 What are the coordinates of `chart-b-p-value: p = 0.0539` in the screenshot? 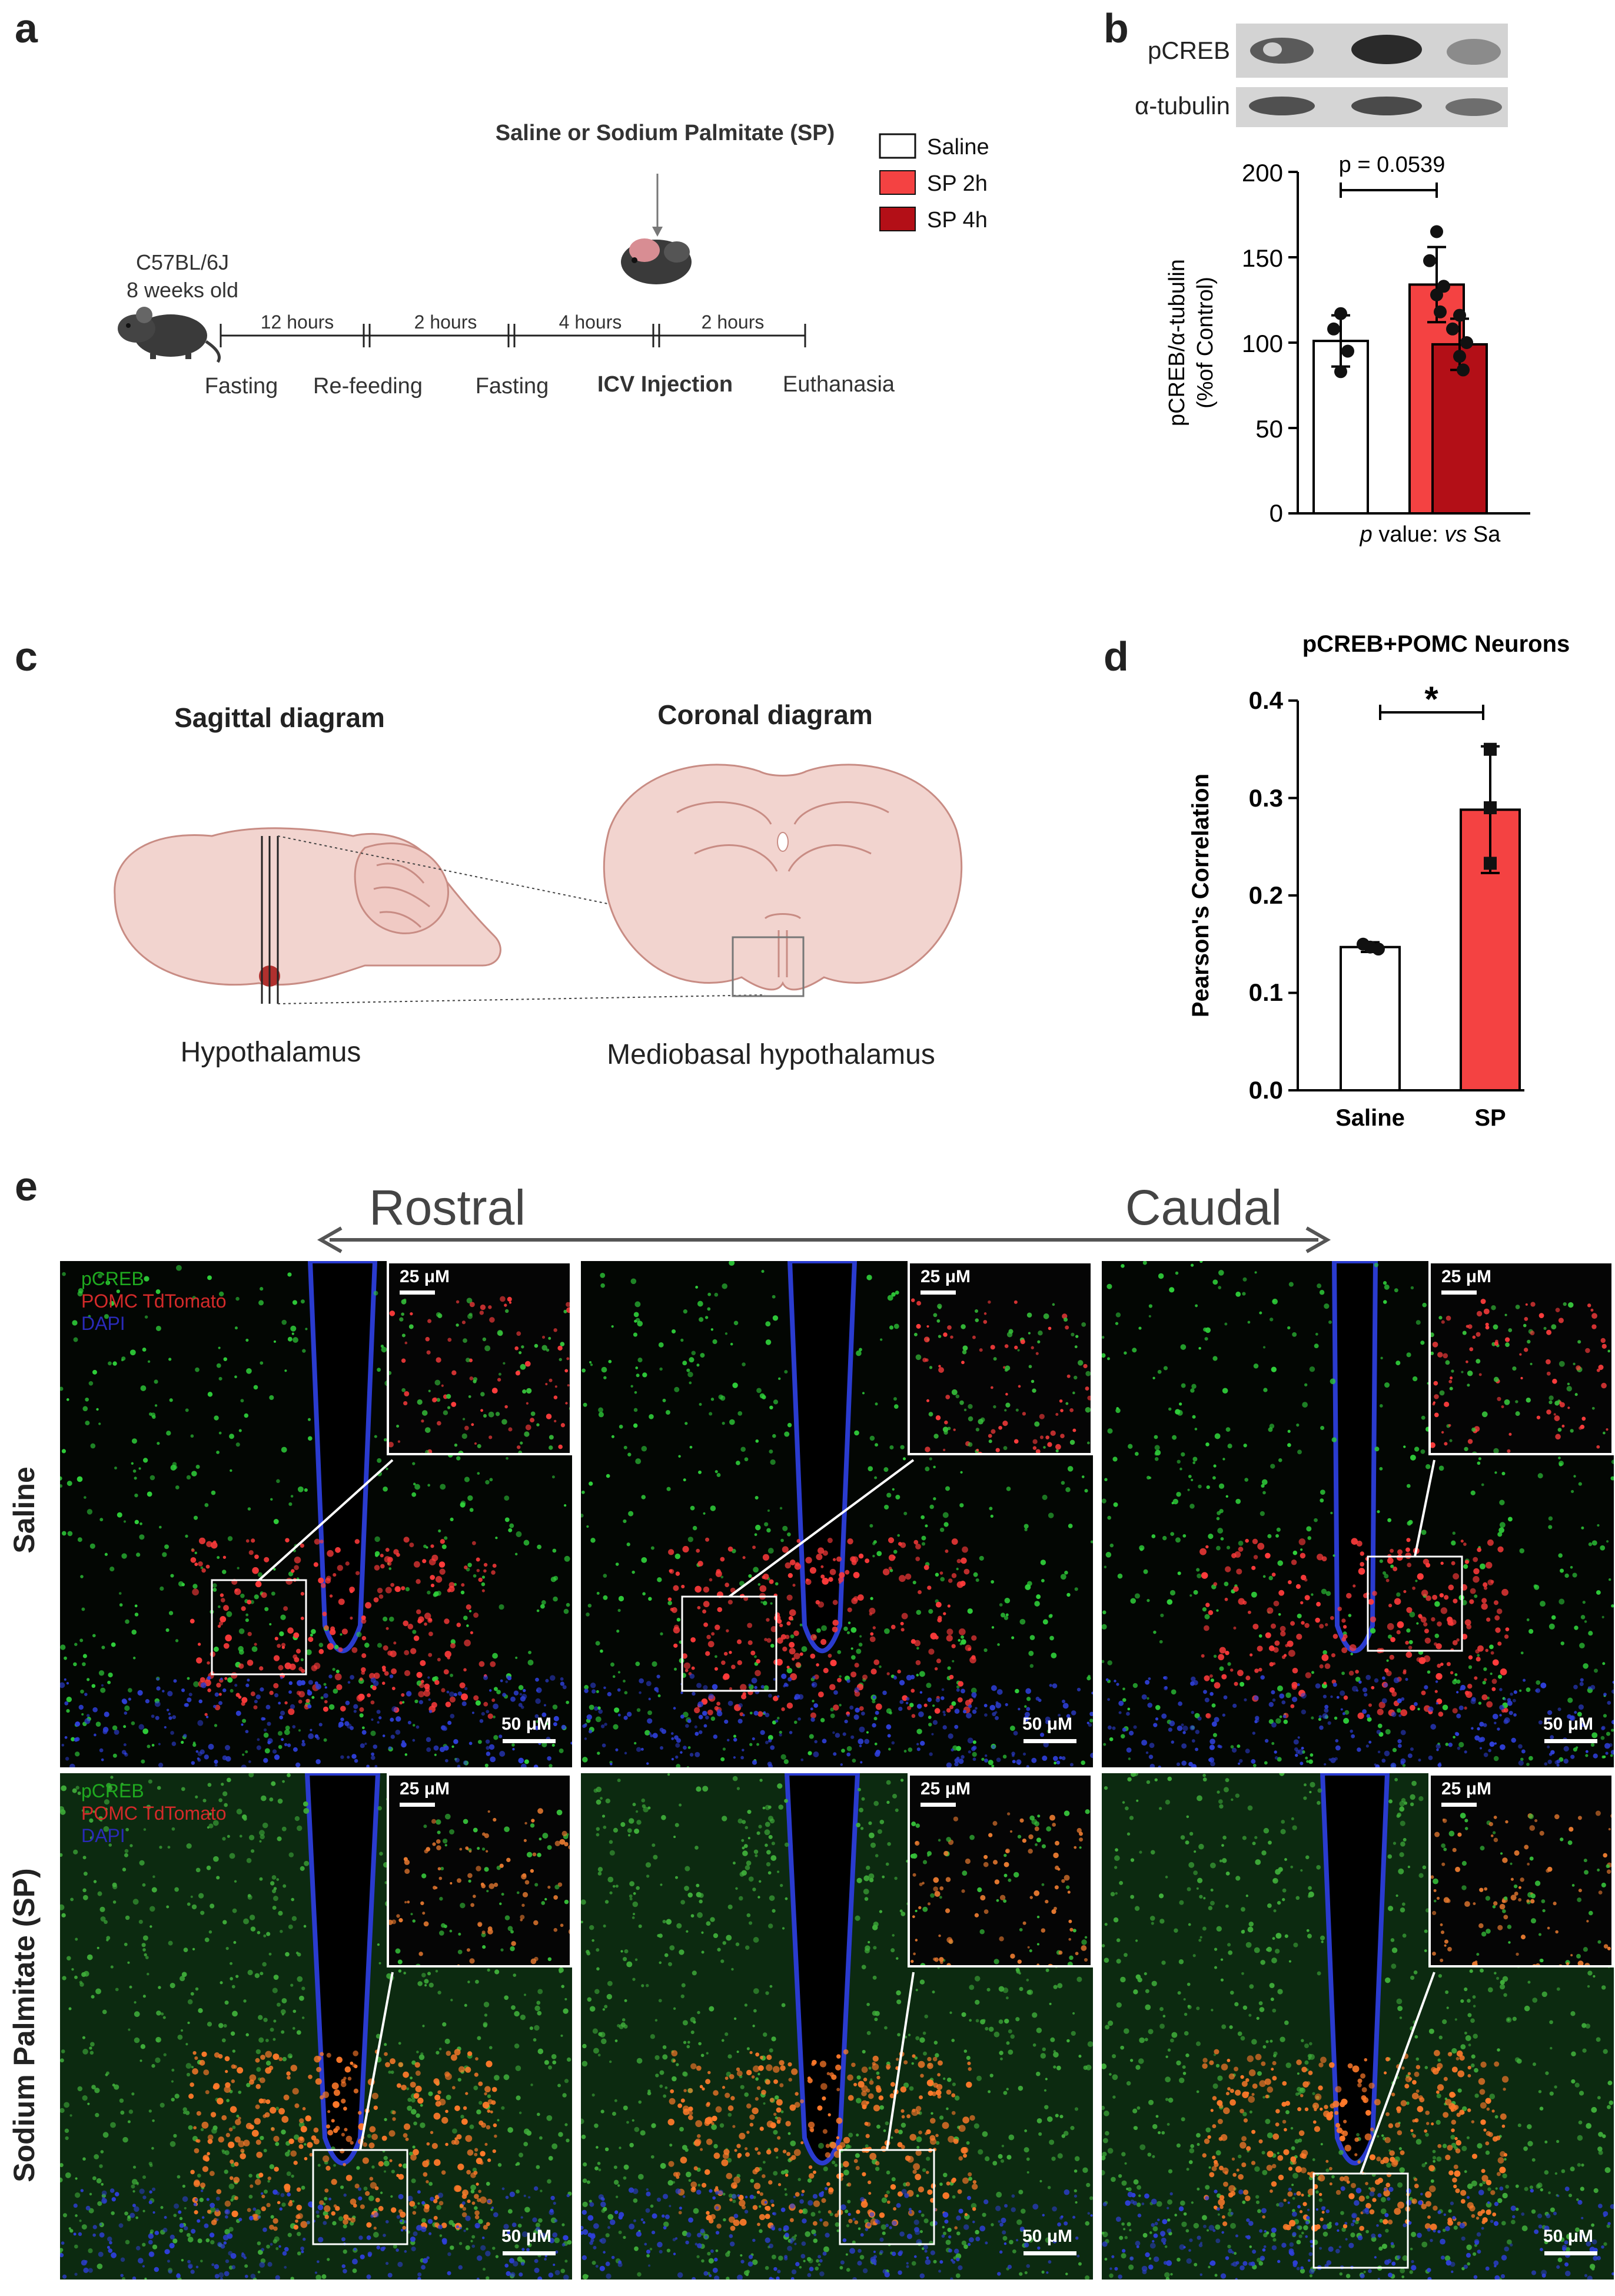 It's located at (1392, 164).